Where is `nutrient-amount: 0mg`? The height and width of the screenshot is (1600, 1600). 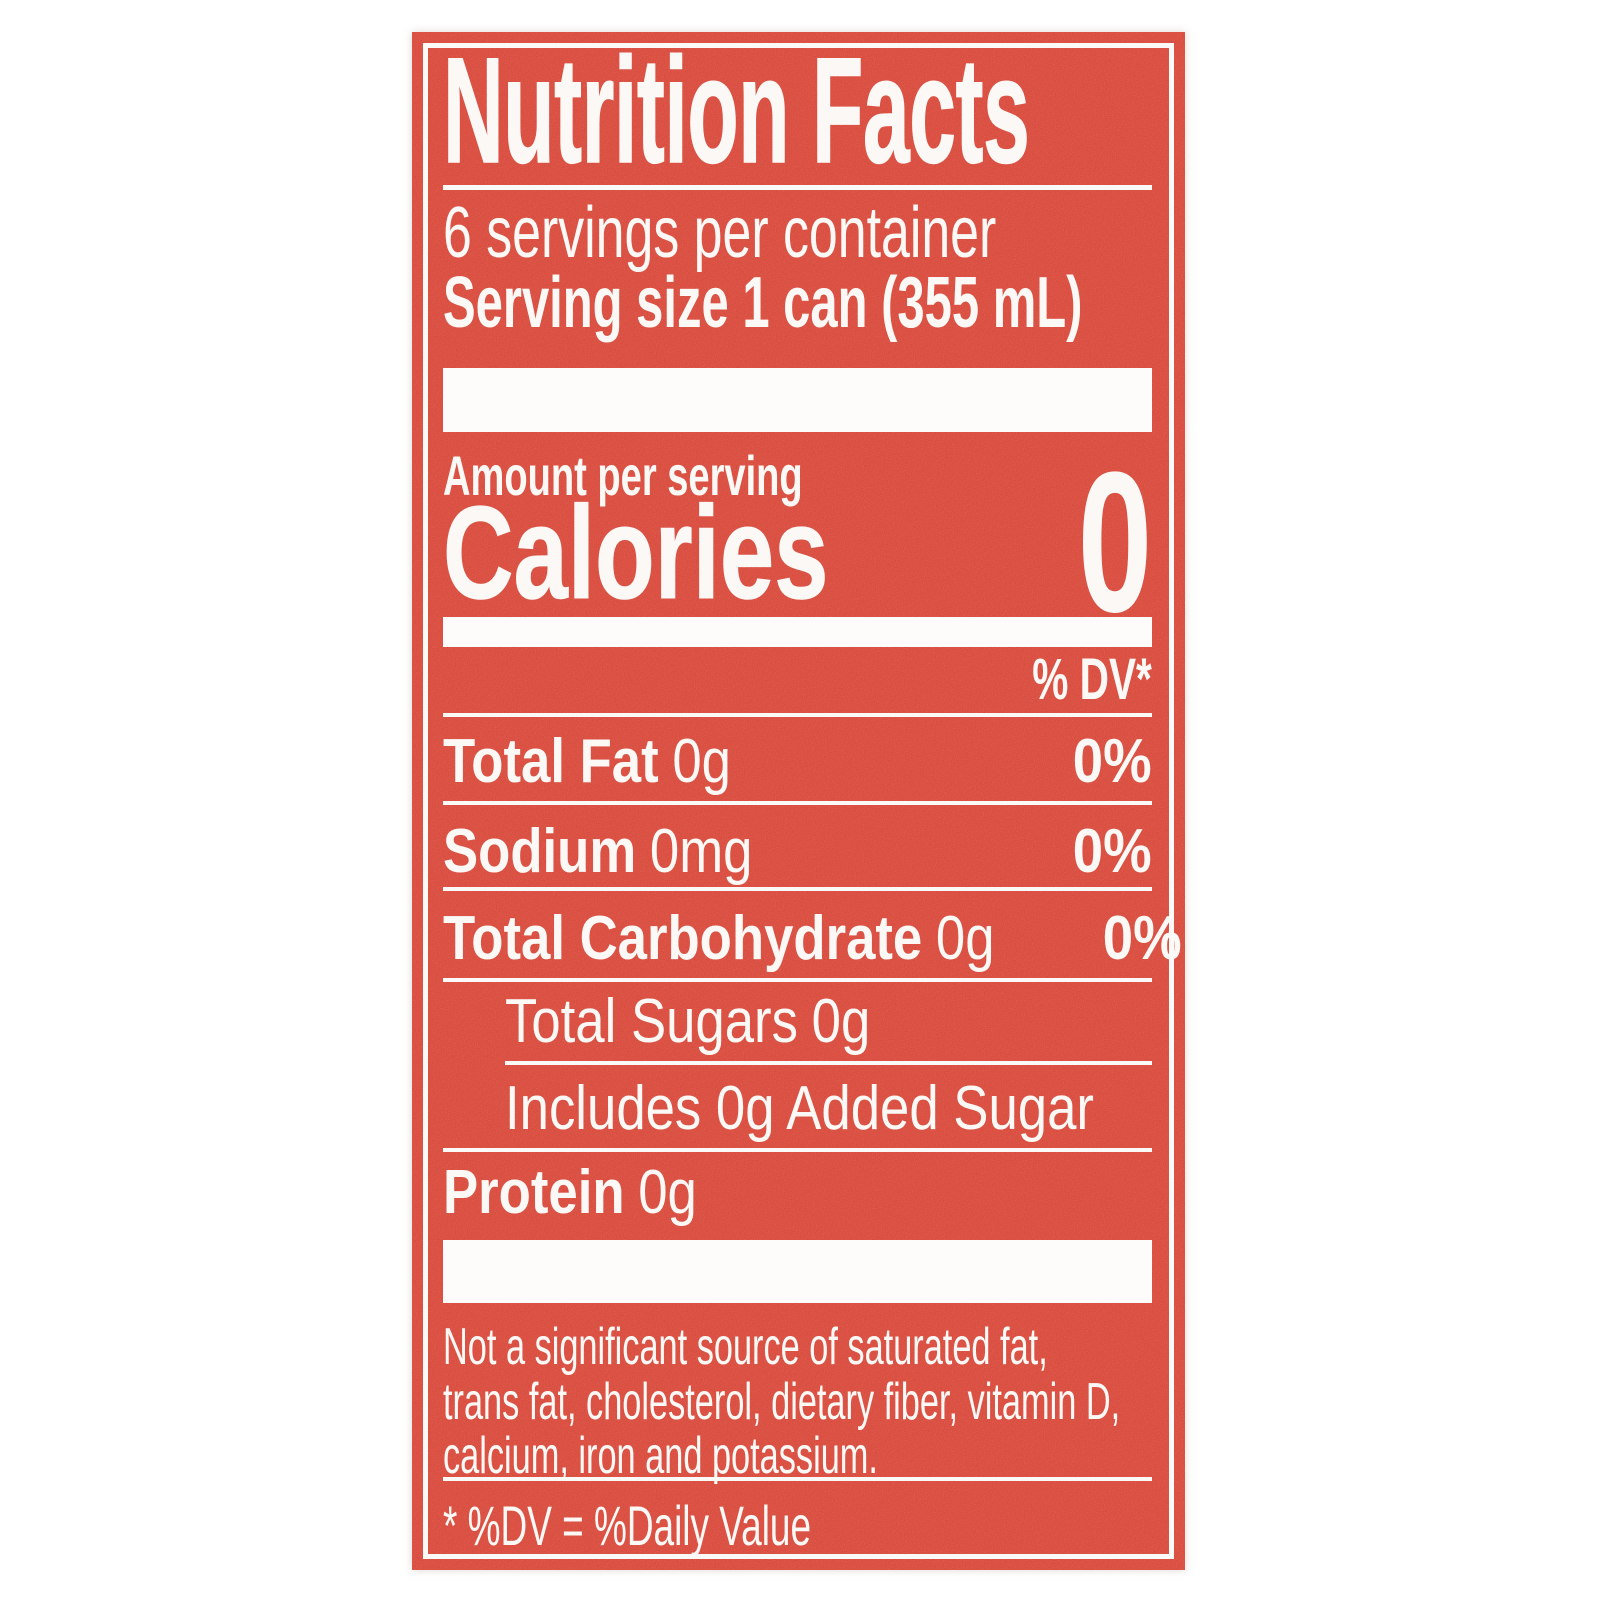 nutrient-amount: 0mg is located at coordinates (701, 851).